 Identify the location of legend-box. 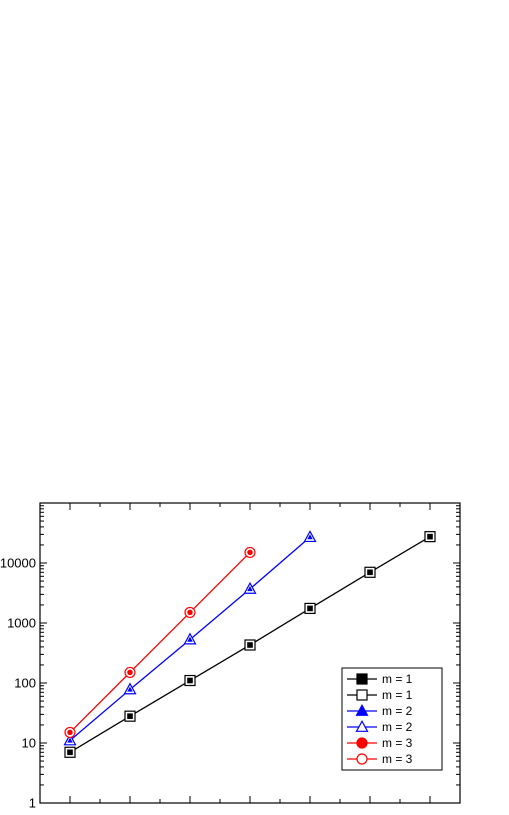
(392, 719).